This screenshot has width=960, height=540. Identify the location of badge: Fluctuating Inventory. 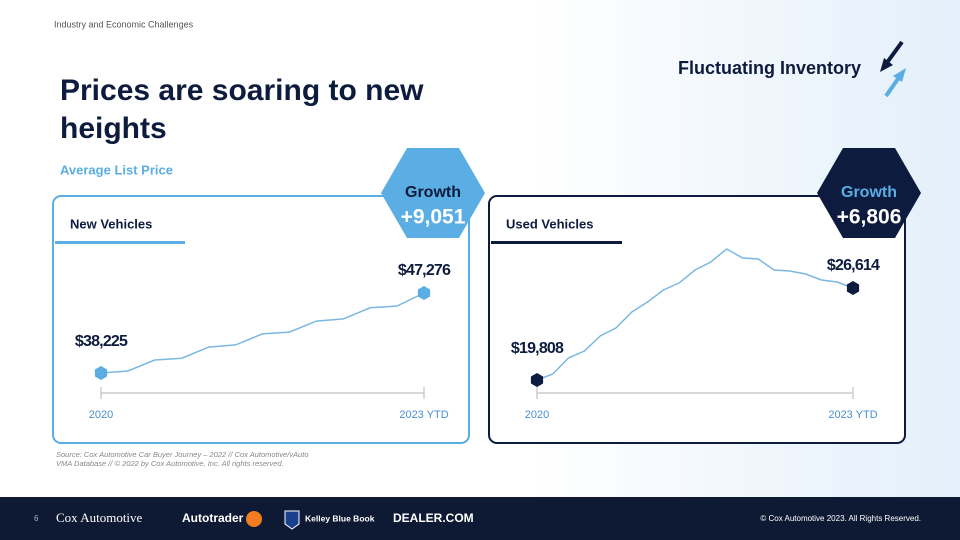
(769, 68).